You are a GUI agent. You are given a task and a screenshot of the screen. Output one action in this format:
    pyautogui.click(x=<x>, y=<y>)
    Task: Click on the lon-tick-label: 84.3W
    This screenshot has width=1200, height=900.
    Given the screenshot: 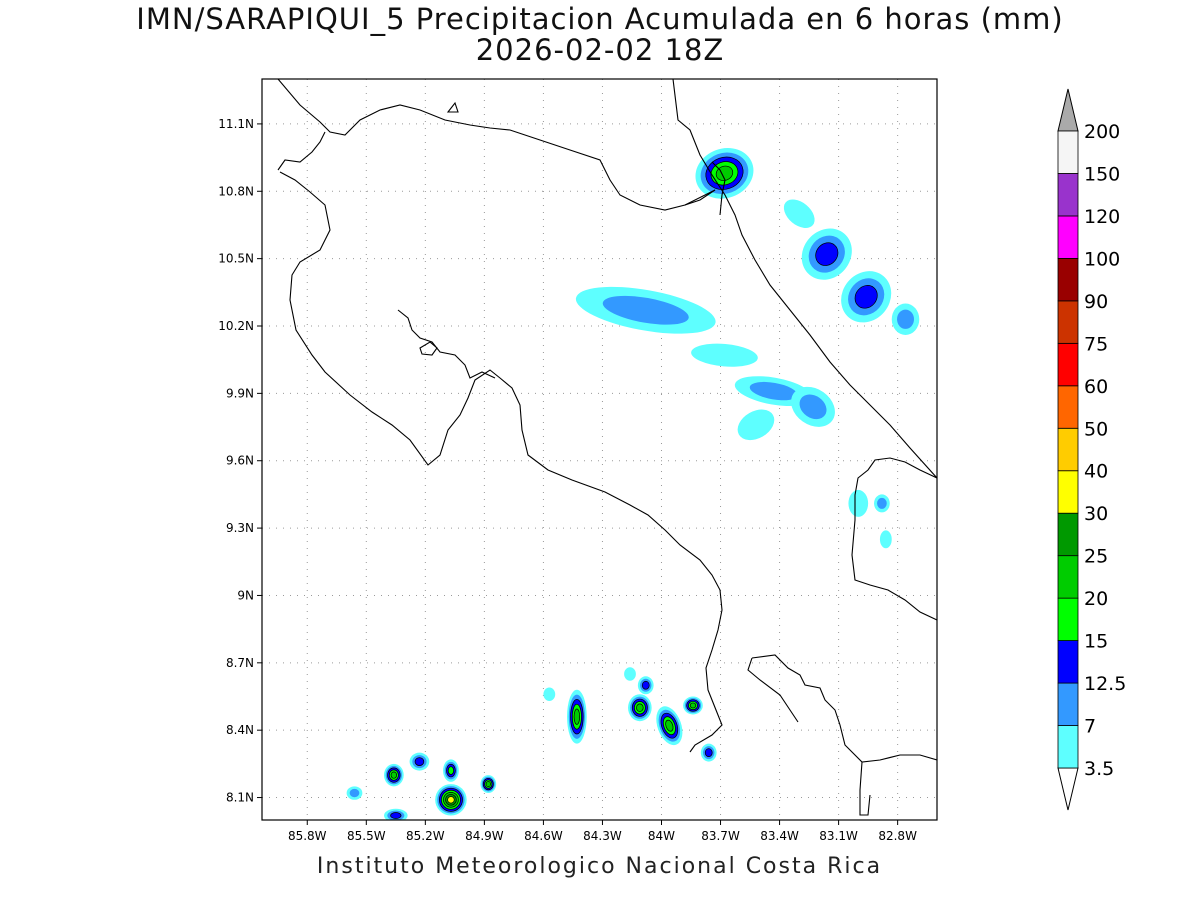 What is the action you would take?
    pyautogui.click(x=602, y=836)
    